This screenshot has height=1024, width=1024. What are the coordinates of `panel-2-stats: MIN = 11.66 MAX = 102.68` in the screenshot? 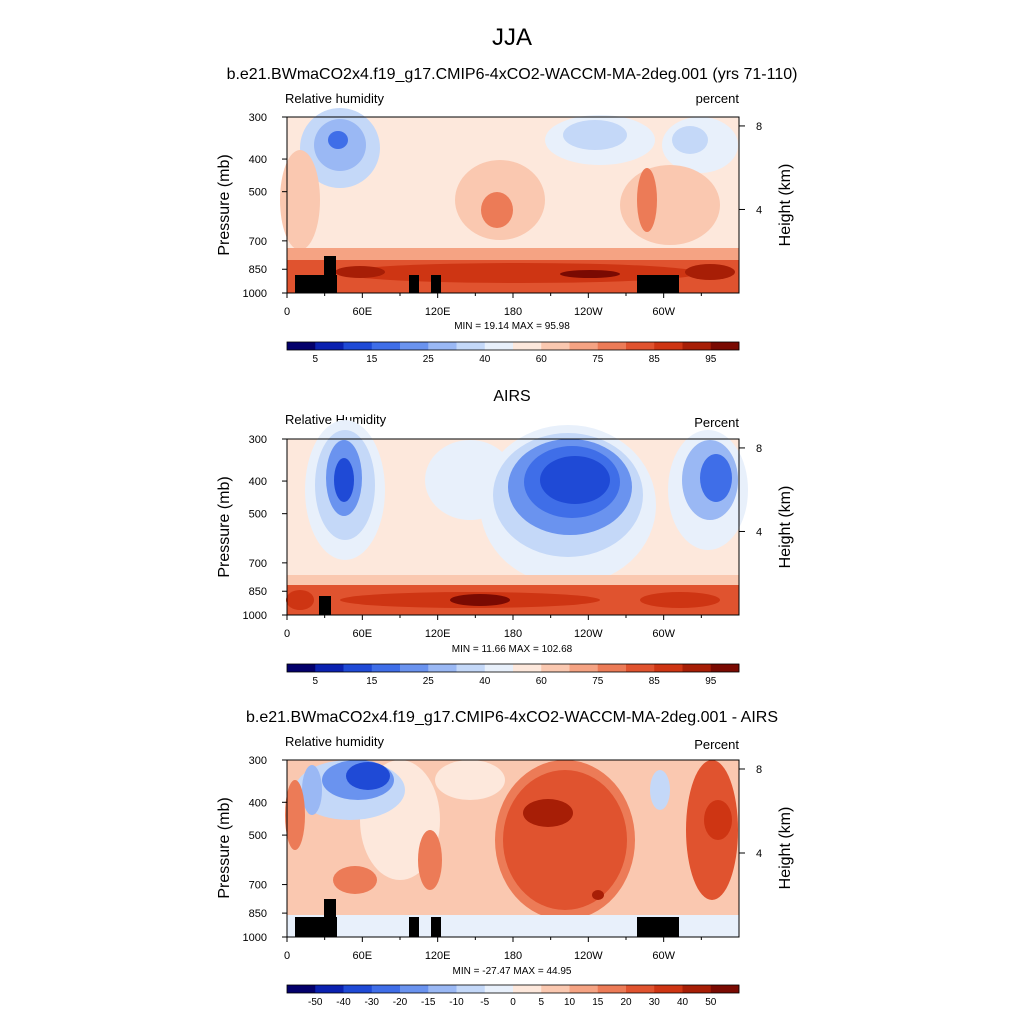 It's located at (512, 649).